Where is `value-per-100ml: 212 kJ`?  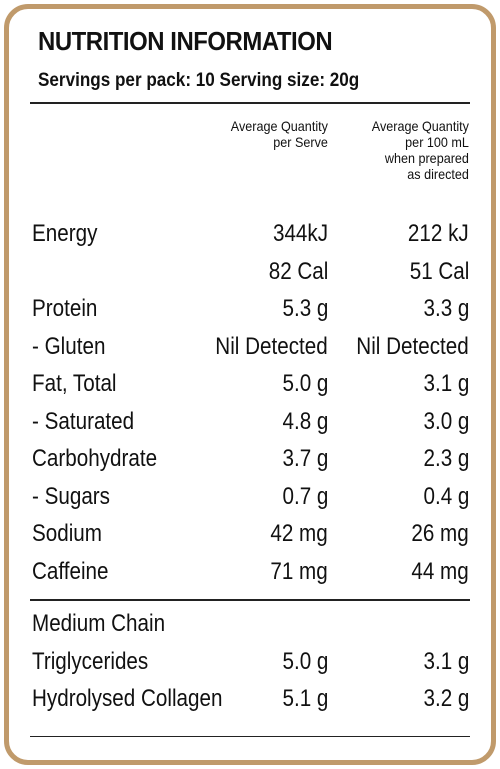 value-per-100ml: 212 kJ is located at coordinates (438, 233).